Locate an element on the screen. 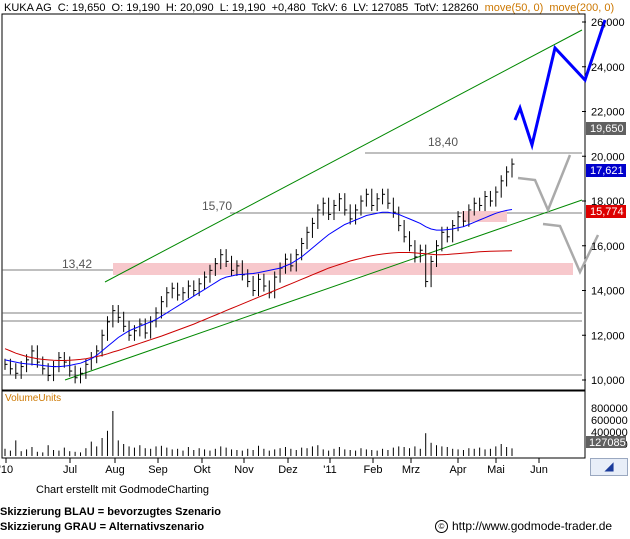 Image resolution: width=630 pixels, height=539 pixels. volume-label: VolumeUnits is located at coordinates (33, 398).